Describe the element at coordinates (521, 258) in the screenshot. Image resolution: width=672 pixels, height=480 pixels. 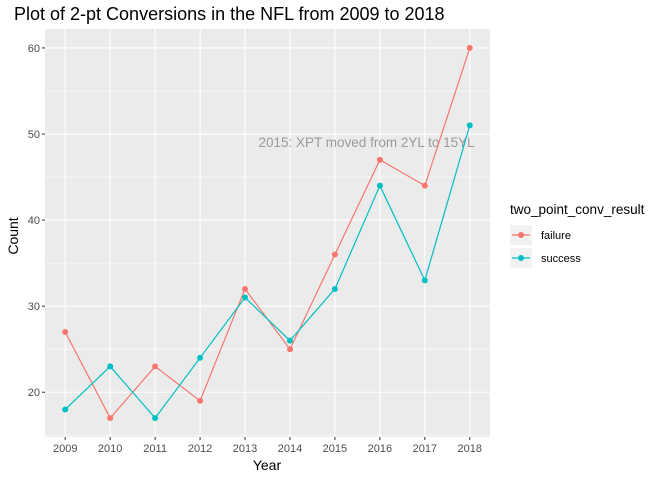
I see `legend-marker-success` at that location.